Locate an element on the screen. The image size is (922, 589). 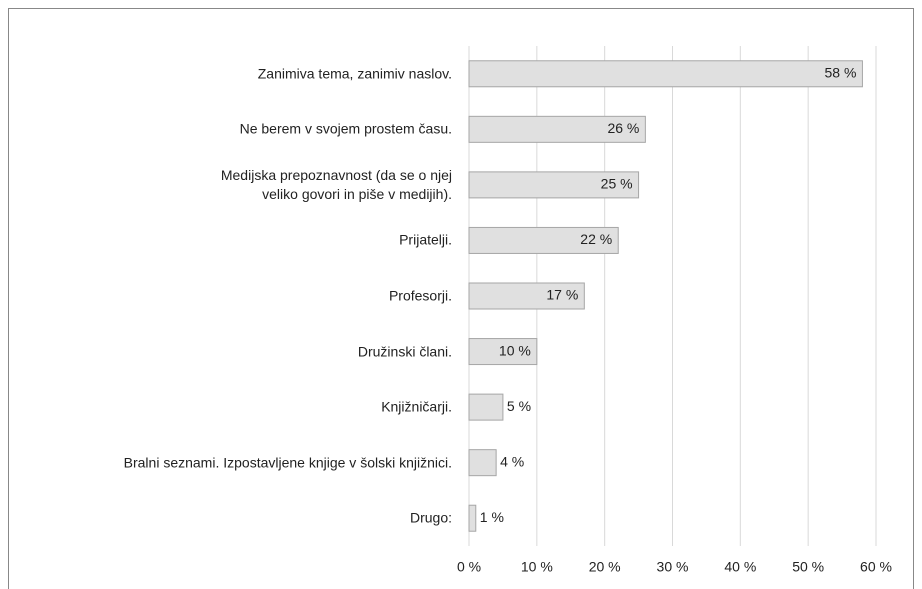
data-label: 10 % is located at coordinates (515, 350).